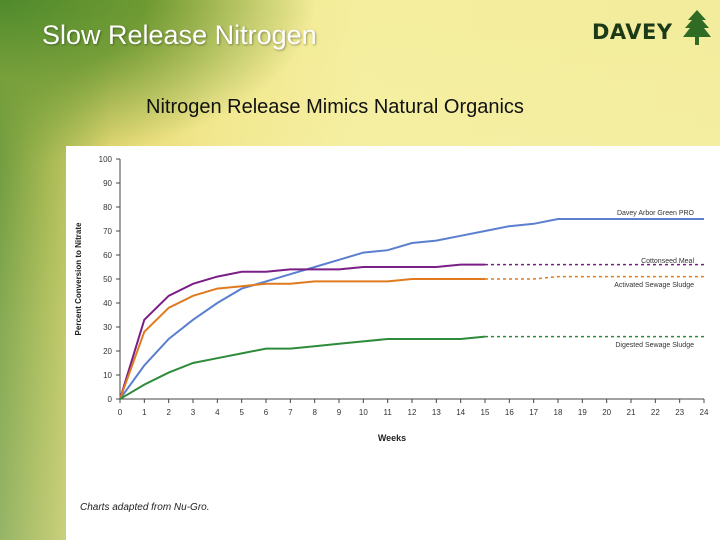  Describe the element at coordinates (78, 278) in the screenshot. I see `y-axis-label: Percent Conversion to Nitrate` at that location.